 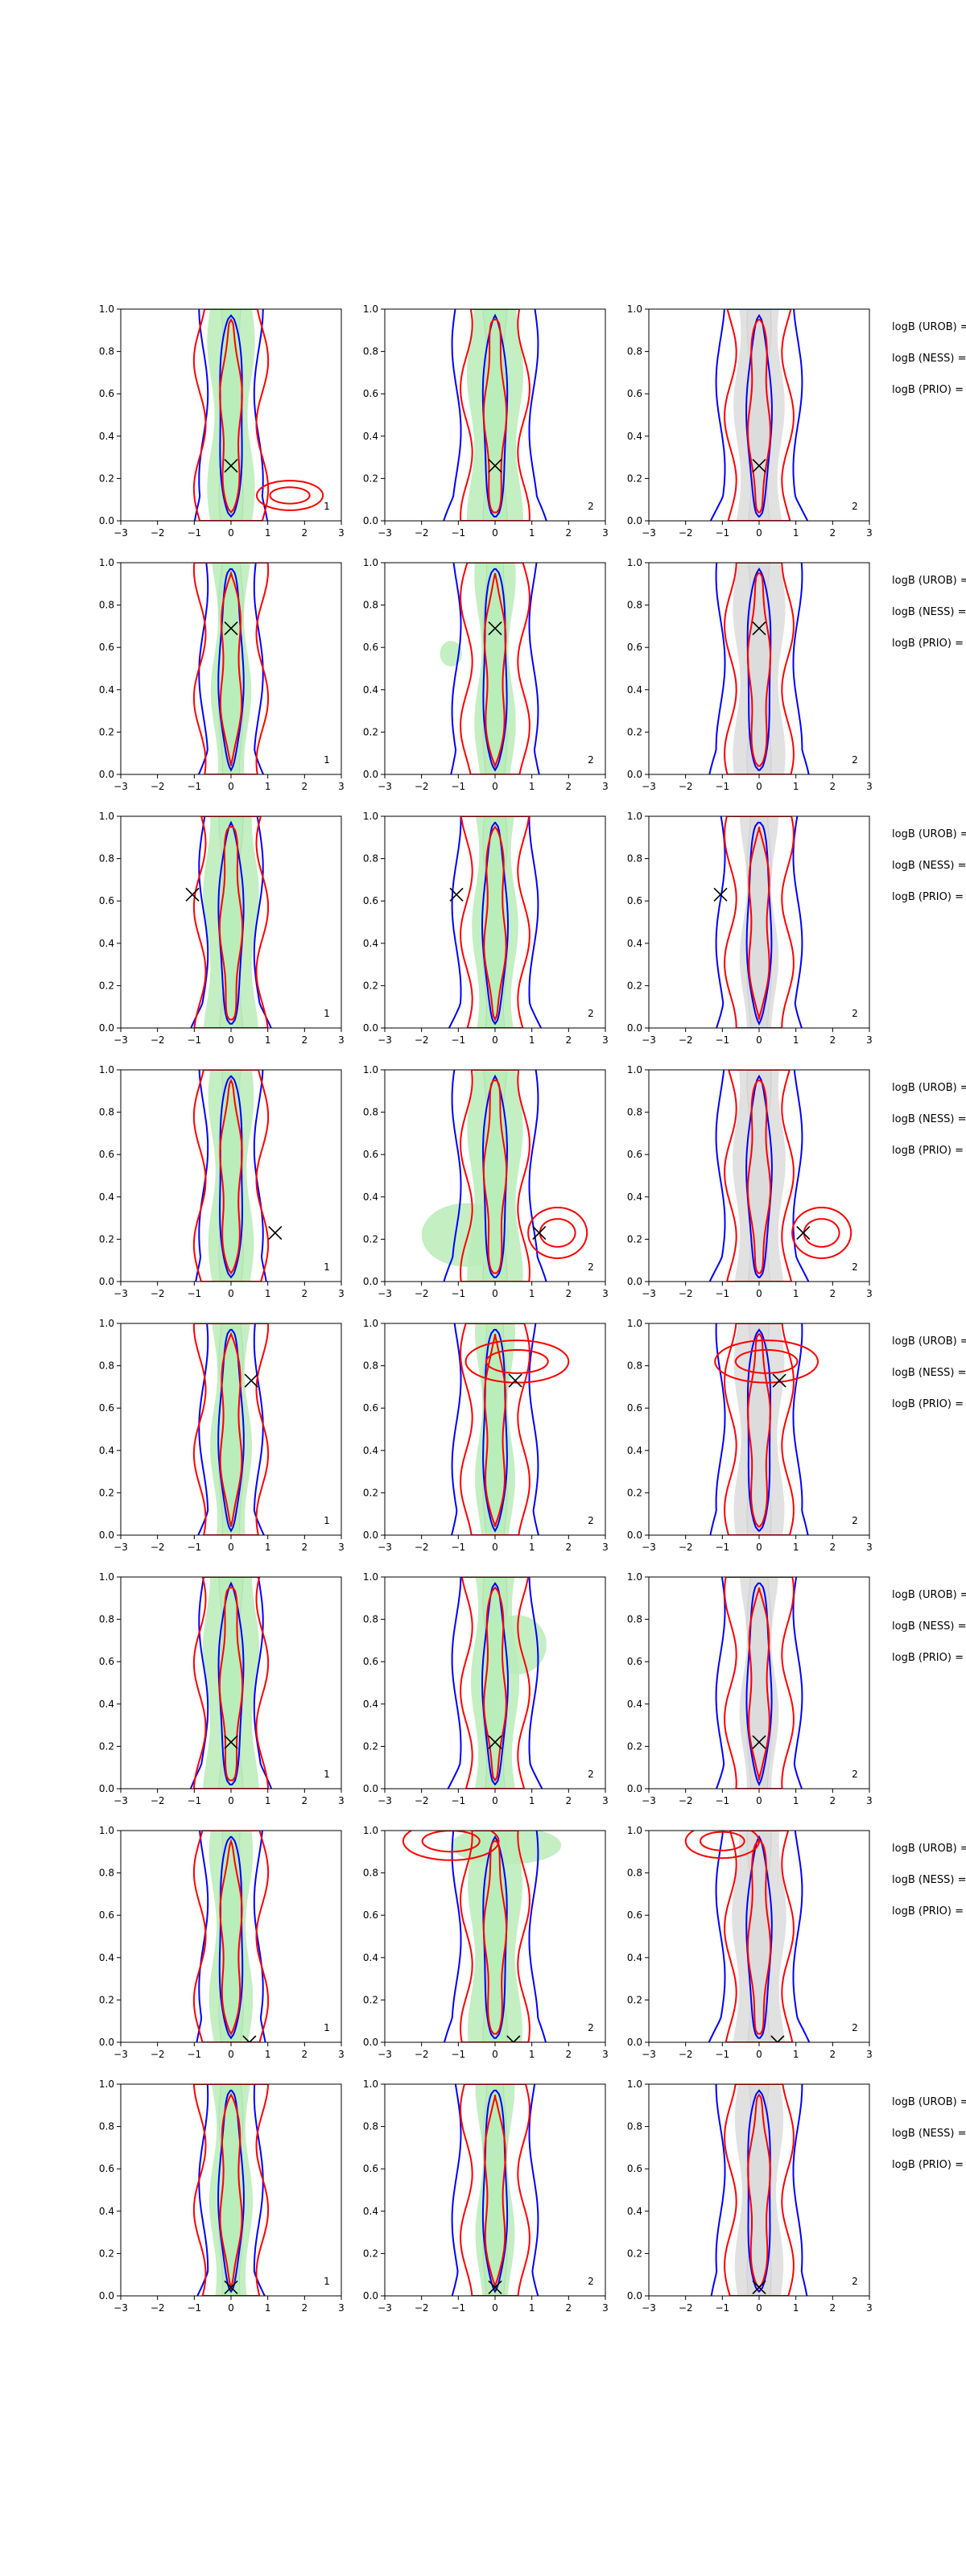 I want to click on subplot-r5-c3: −3 −2 −1 0 1 2 3 0.0 0.2 0.4 0.6 0.8 1.0 2, so click(x=750, y=1435).